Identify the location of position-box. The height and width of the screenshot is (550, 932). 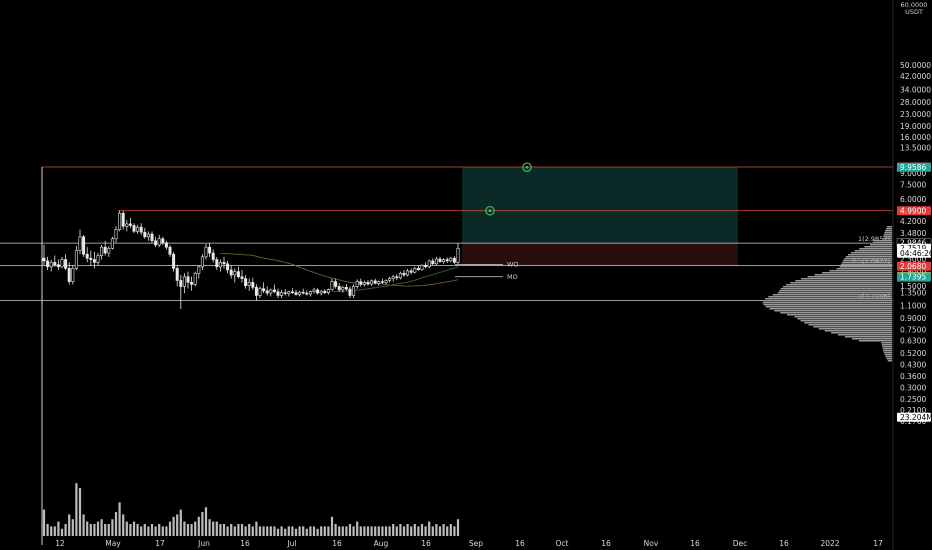
(600, 217).